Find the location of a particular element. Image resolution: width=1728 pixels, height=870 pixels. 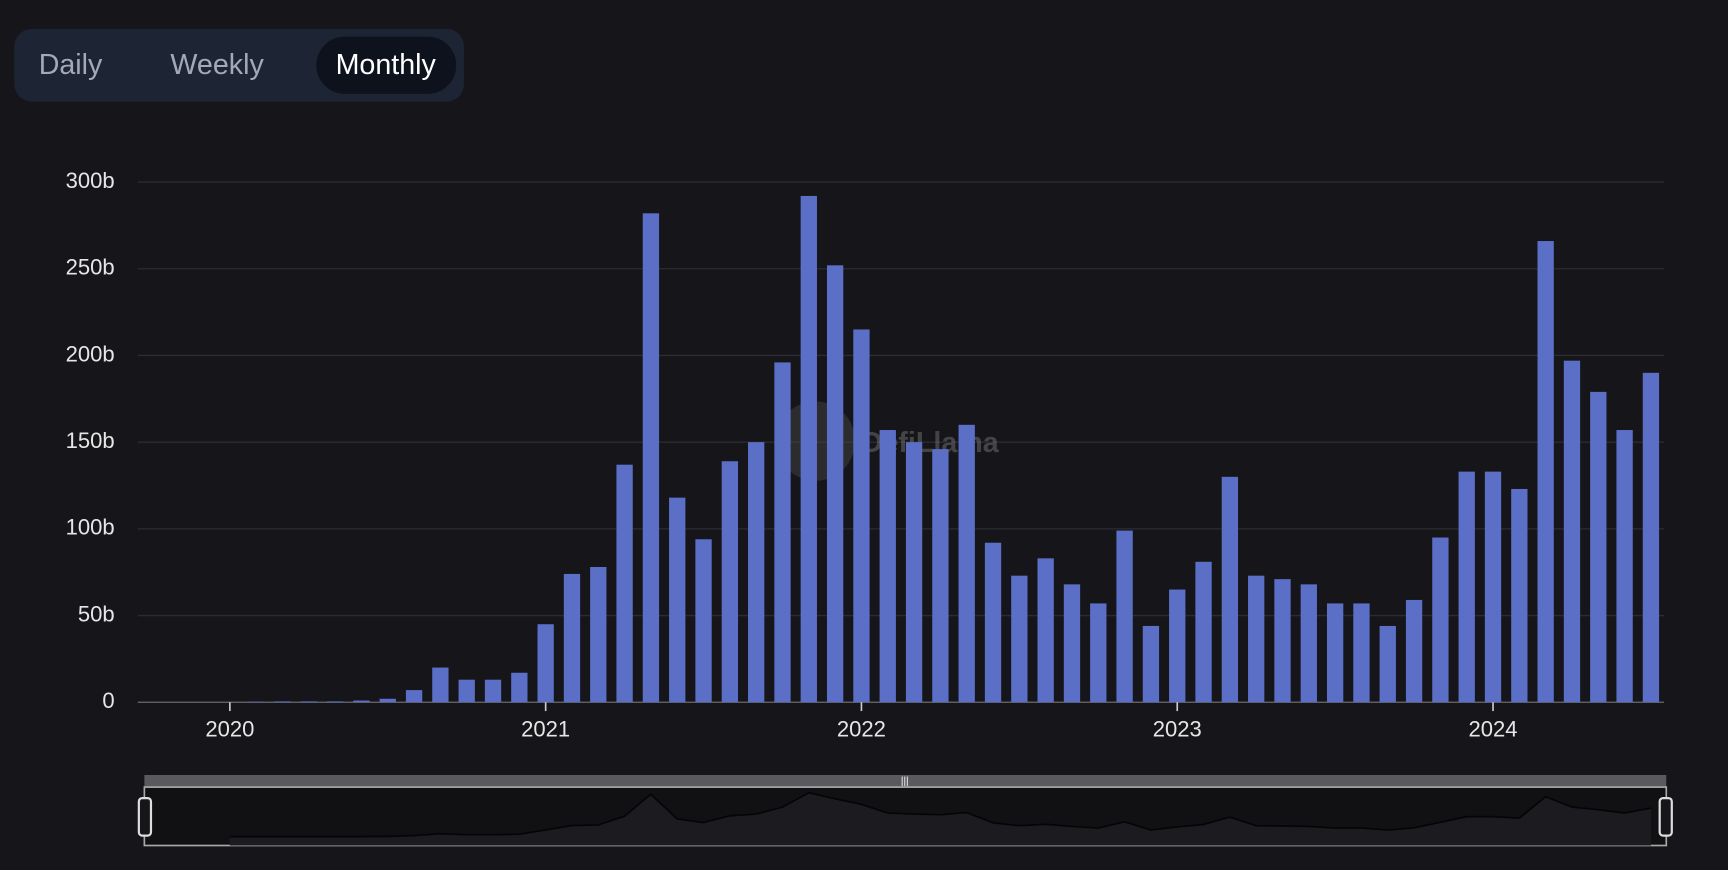

toggle-selected is located at coordinates (386, 65).